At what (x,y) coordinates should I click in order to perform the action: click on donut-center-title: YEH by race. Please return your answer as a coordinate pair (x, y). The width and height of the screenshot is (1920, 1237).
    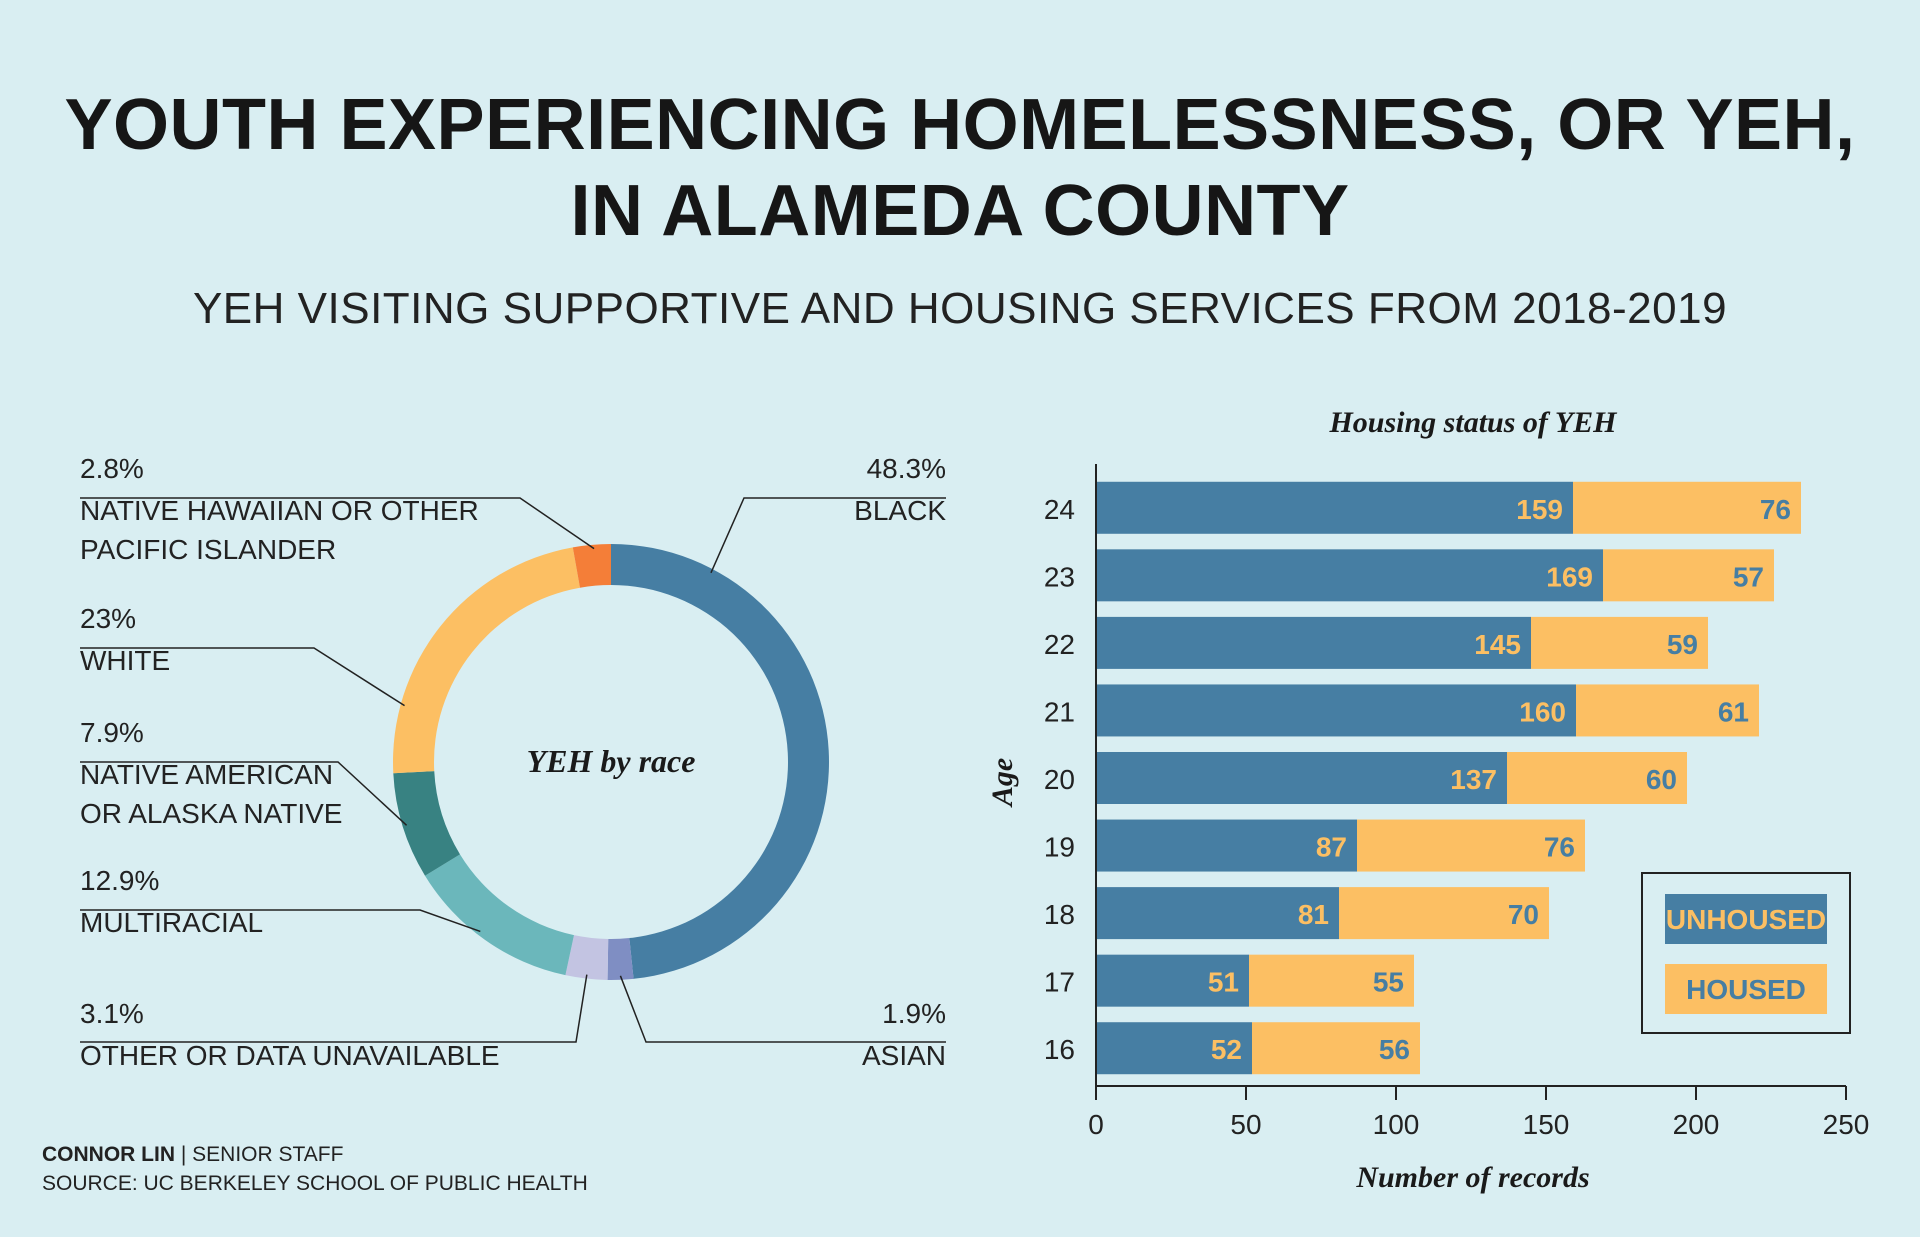
    Looking at the image, I should click on (611, 761).